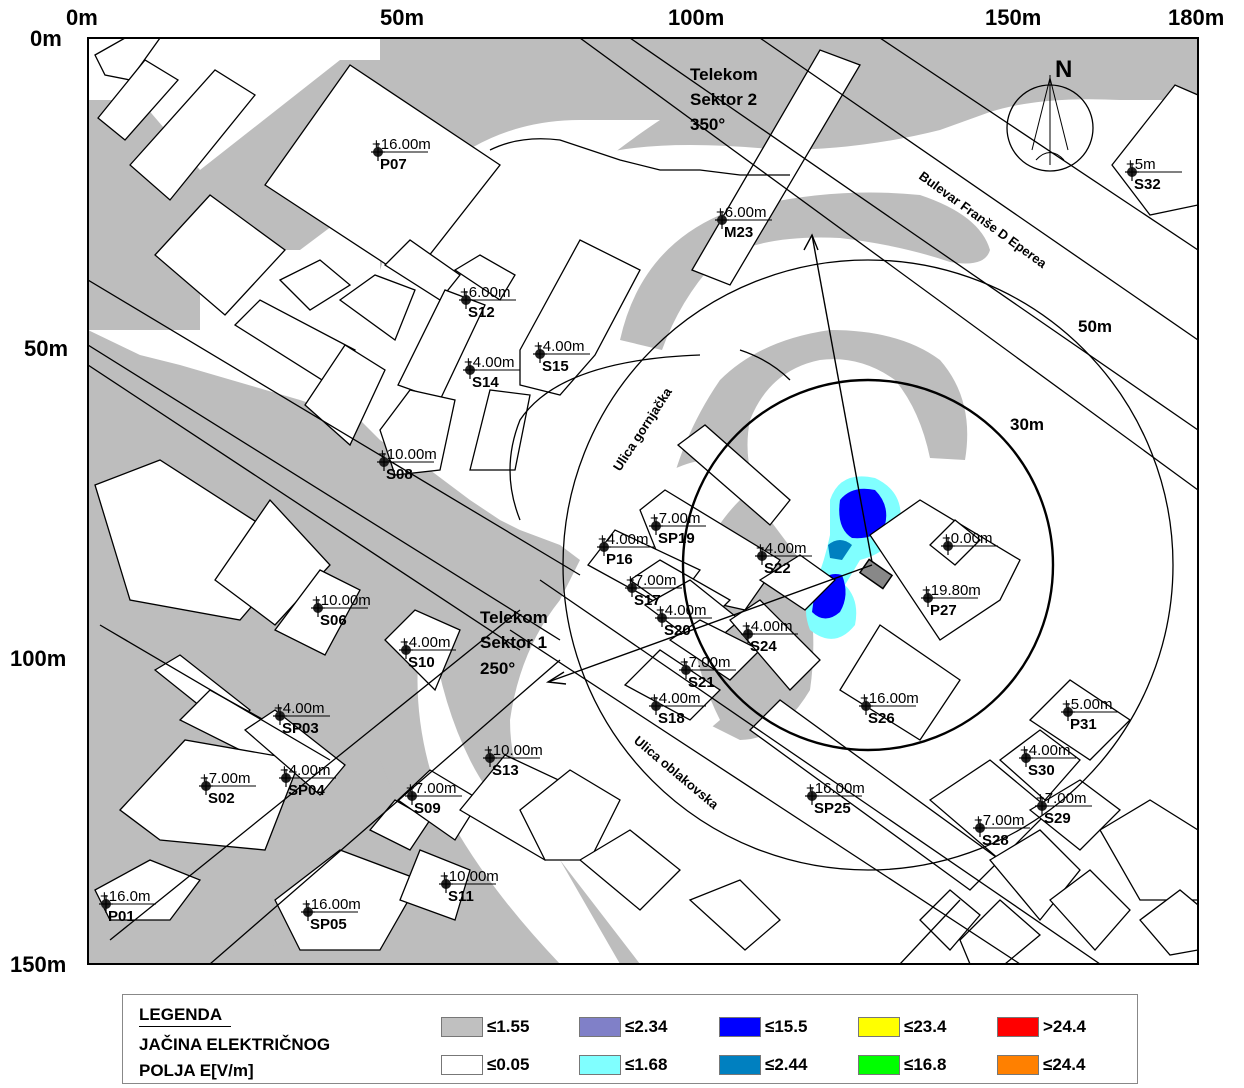 The height and width of the screenshot is (1088, 1244). Describe the element at coordinates (925, 1026) in the screenshot. I see `legend-label: ≤23.4` at that location.